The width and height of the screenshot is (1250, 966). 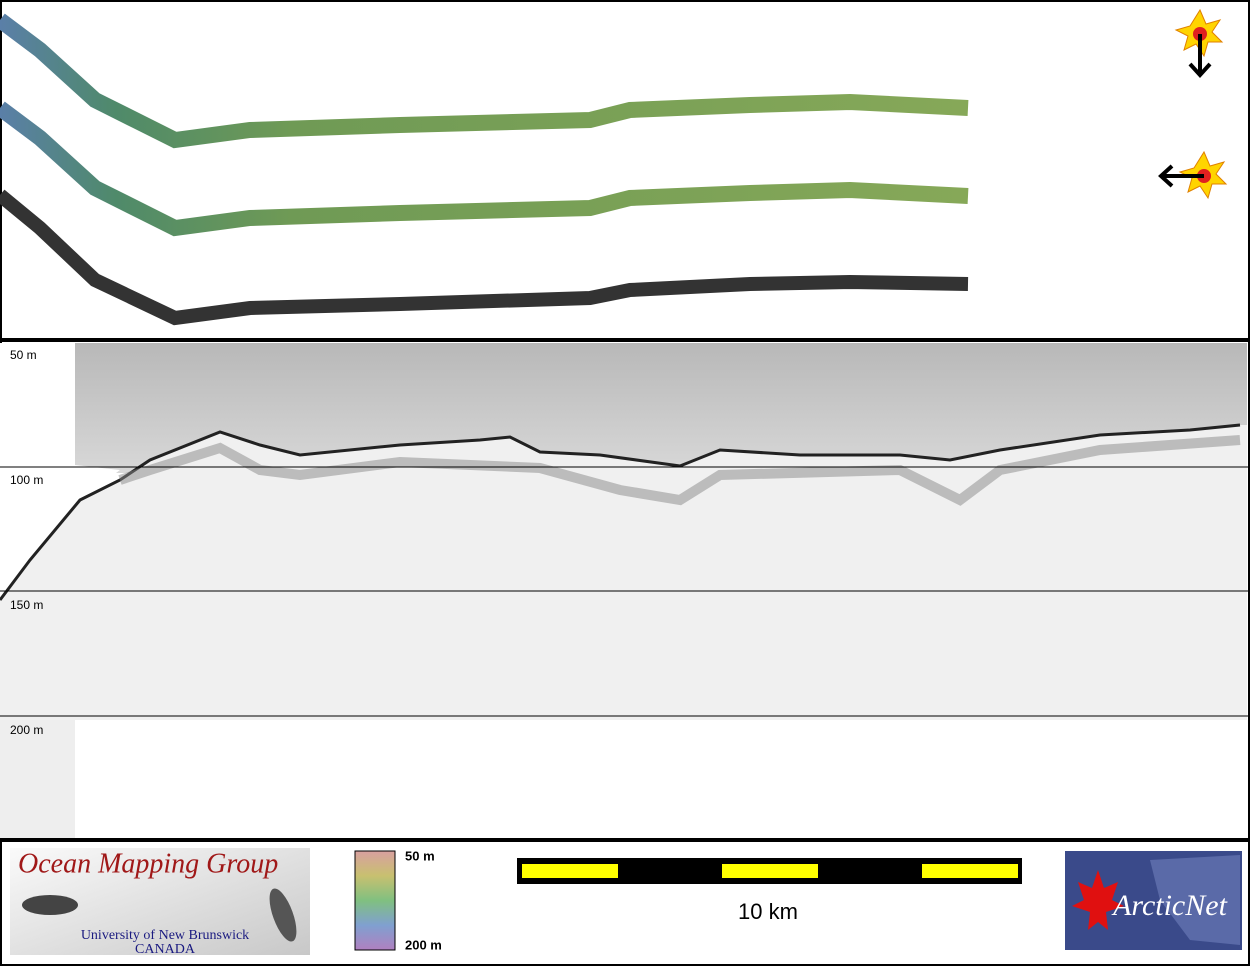 What do you see at coordinates (165, 935) in the screenshot?
I see `logo-subtitle: University of New Brunswick` at bounding box center [165, 935].